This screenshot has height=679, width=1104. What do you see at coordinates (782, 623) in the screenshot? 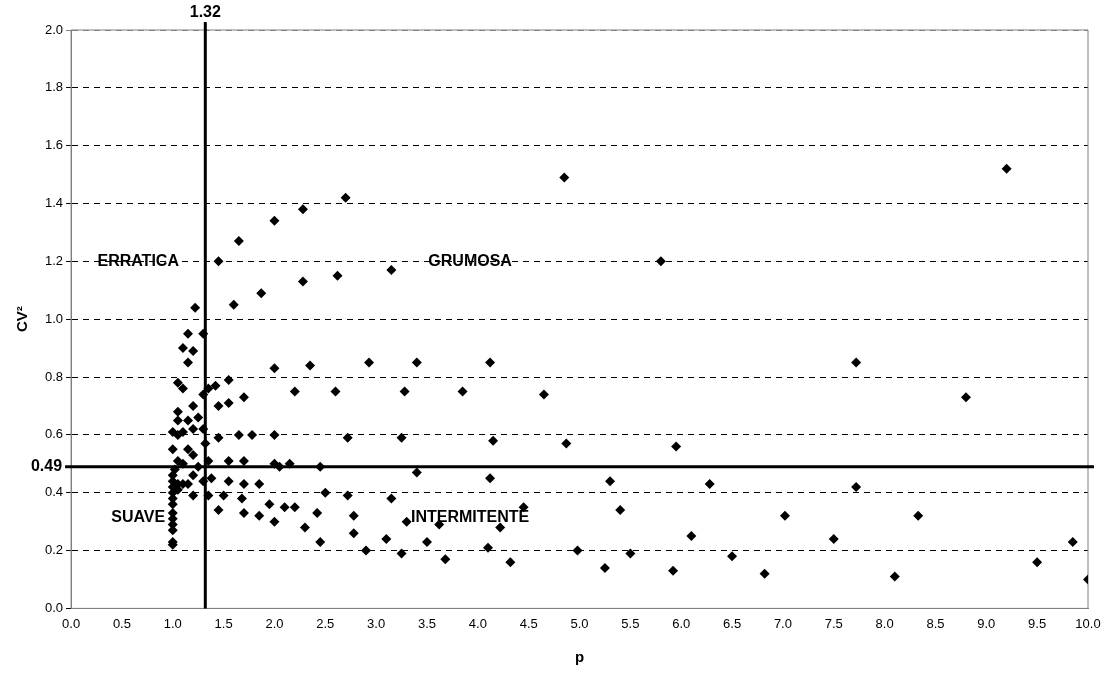
I see `x-tick-label: 7.0` at bounding box center [782, 623].